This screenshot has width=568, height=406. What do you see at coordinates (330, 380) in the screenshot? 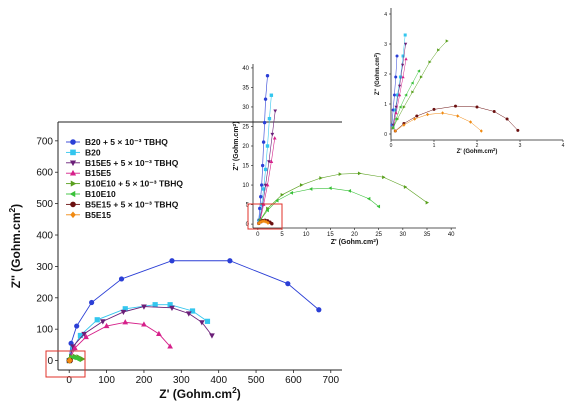
I see `x-tick-label: 700` at bounding box center [330, 380].